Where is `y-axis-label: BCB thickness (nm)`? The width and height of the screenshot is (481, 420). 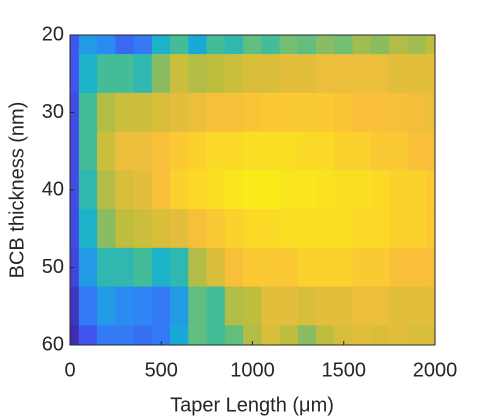 y-axis-label: BCB thickness (nm) is located at coordinates (17, 190).